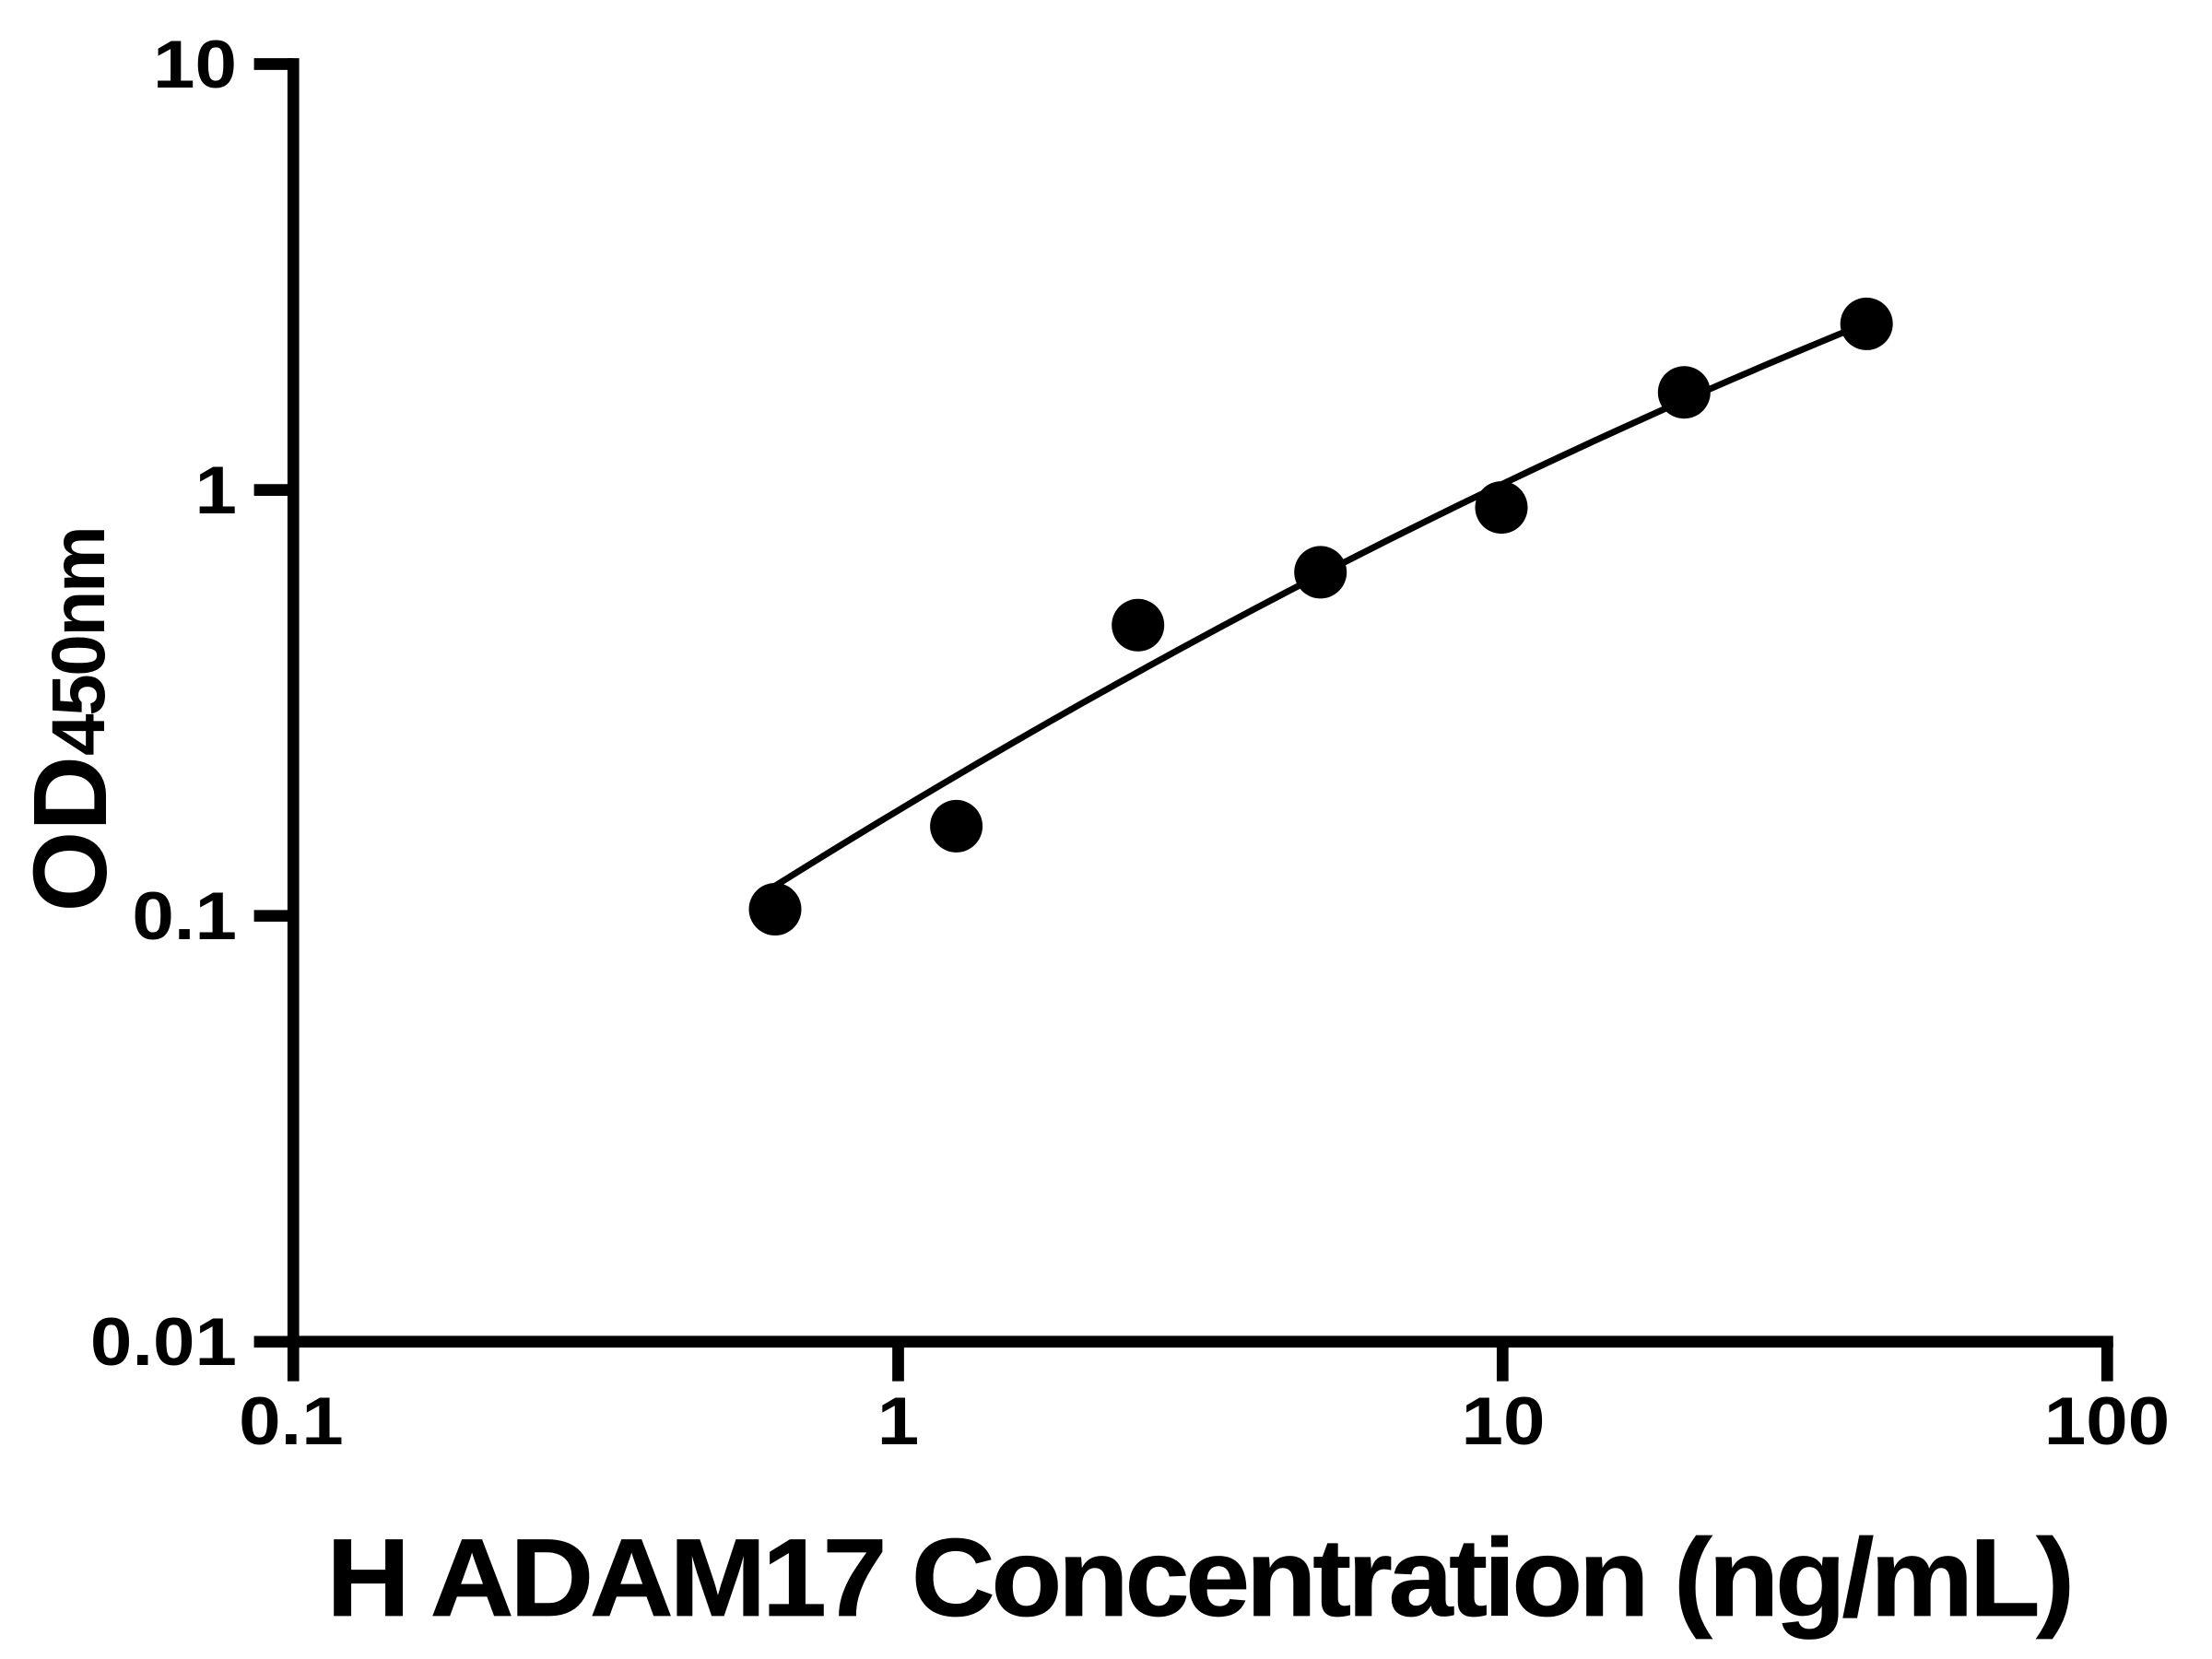  Describe the element at coordinates (163, 1342) in the screenshot. I see `svg-text: 0.01` at that location.